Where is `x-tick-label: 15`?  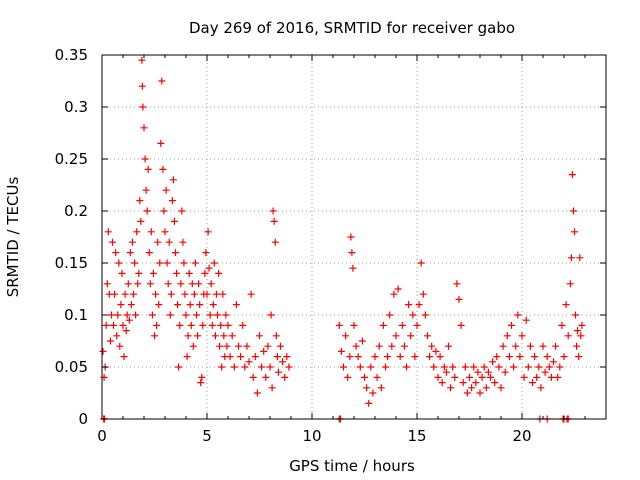
x-tick-label: 15 is located at coordinates (416, 436).